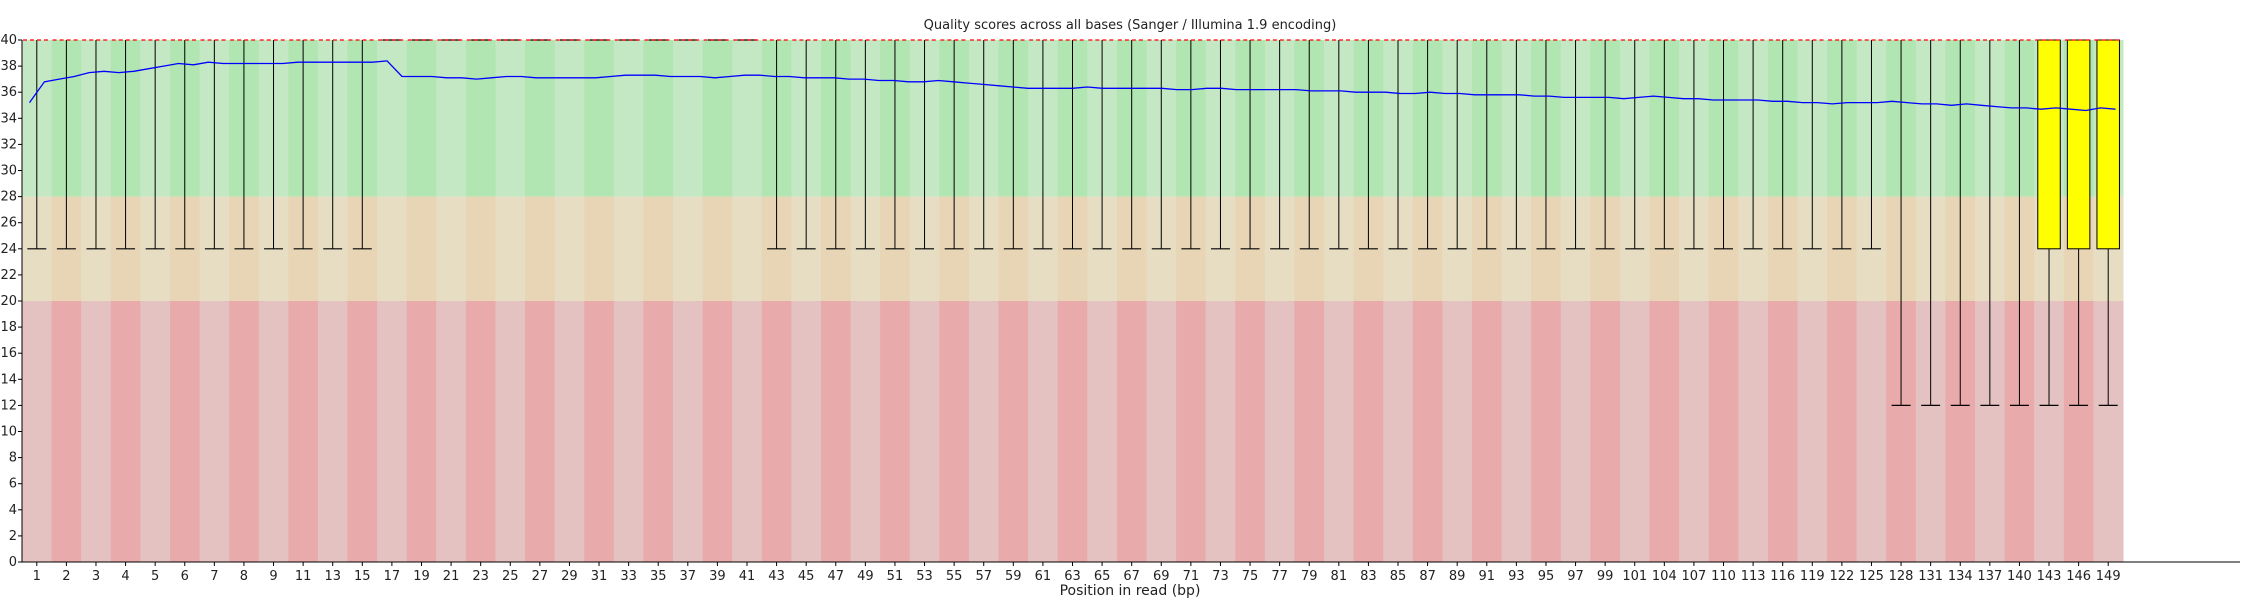 This screenshot has height=600, width=2250. I want to click on x-tick-label-73: 73, so click(1220, 576).